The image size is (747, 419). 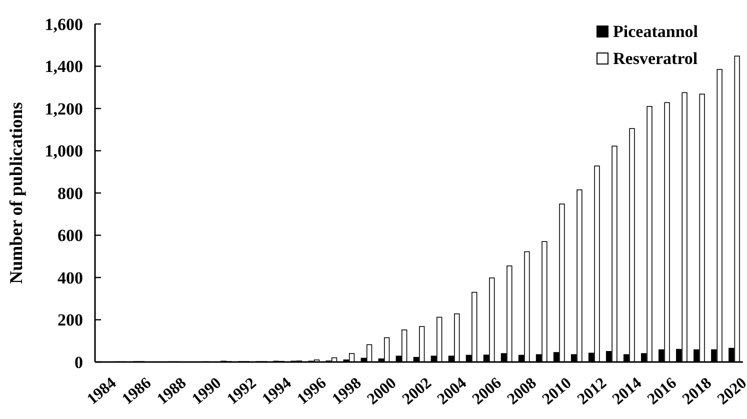 I want to click on y-tick-label: 400, so click(x=70, y=278).